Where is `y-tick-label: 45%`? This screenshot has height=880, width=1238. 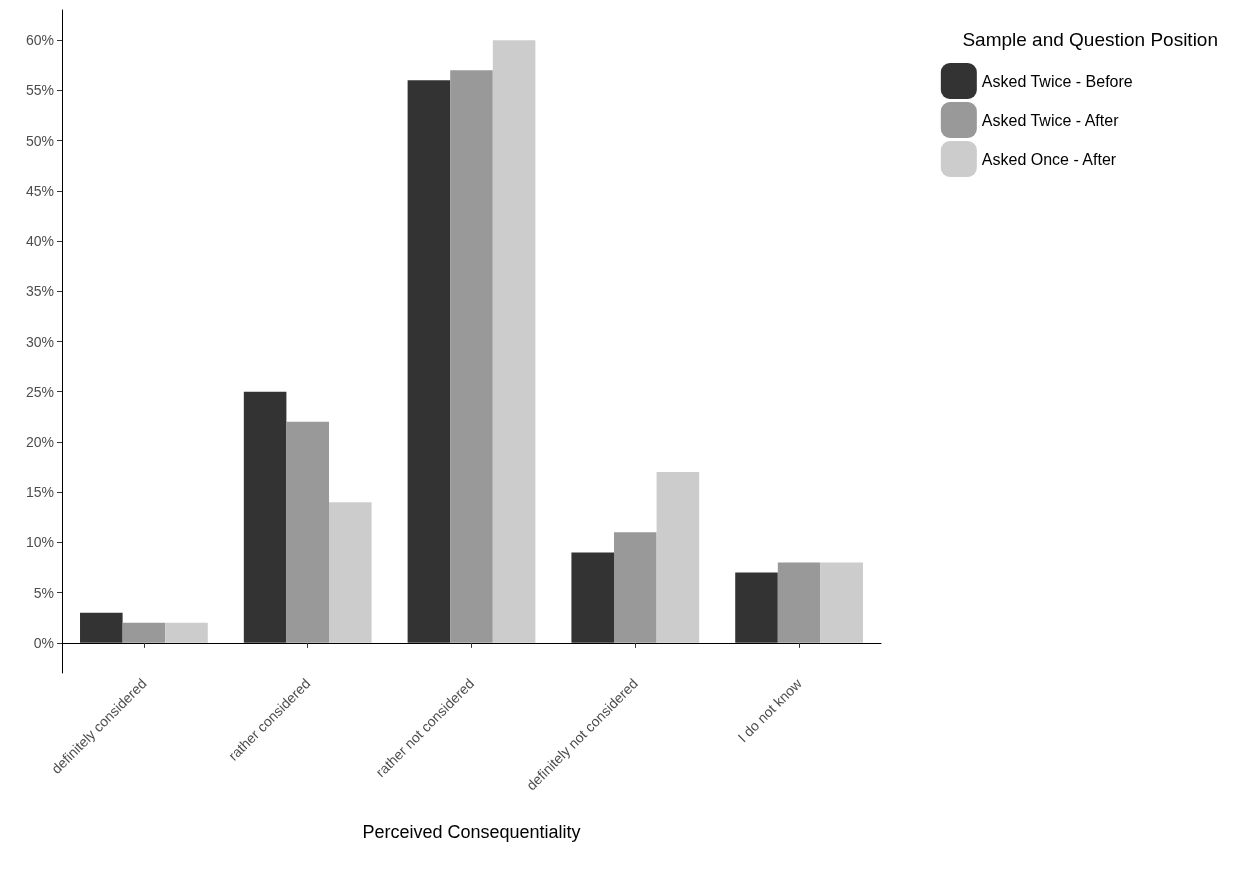
y-tick-label: 45% is located at coordinates (39, 190).